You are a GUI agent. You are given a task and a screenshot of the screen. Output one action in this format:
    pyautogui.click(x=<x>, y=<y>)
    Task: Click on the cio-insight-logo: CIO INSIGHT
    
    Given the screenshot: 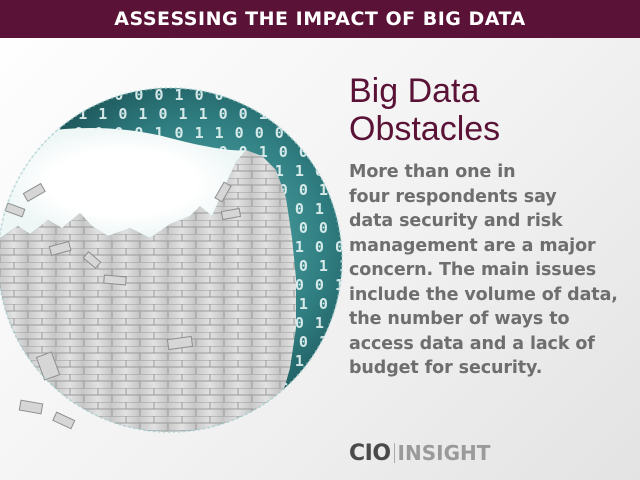 What is the action you would take?
    pyautogui.click(x=419, y=453)
    